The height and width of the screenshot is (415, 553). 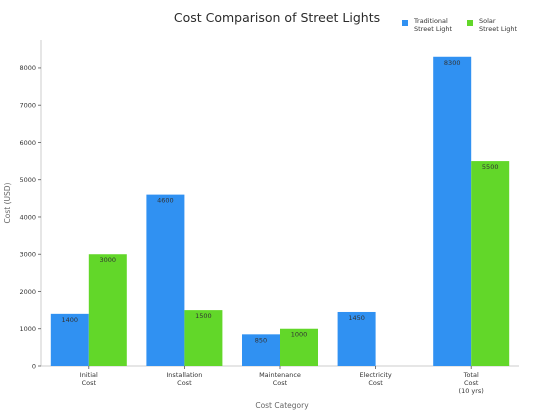 What do you see at coordinates (108, 260) in the screenshot?
I see `data-label: 3000` at bounding box center [108, 260].